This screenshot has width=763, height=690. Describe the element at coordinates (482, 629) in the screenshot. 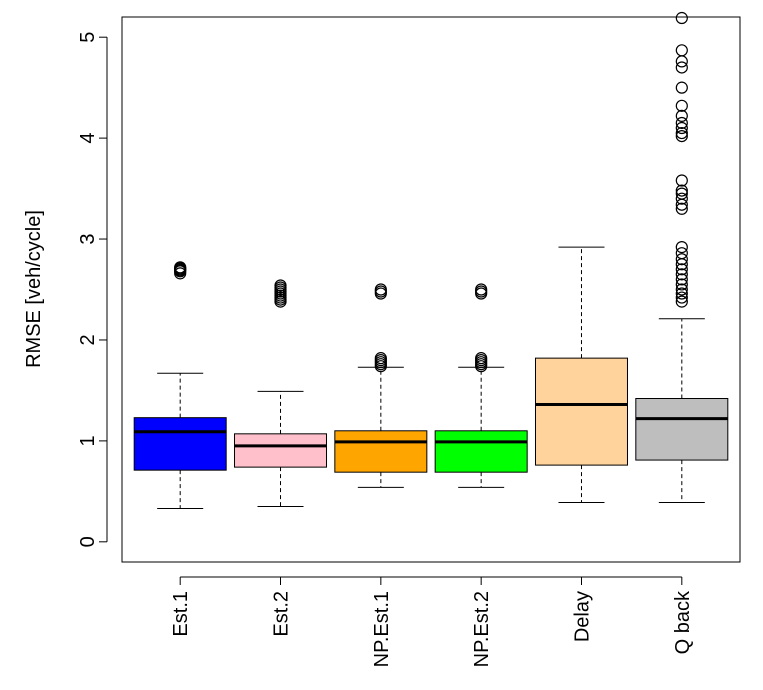

I see `x-tick-label: NP.Est.2` at that location.